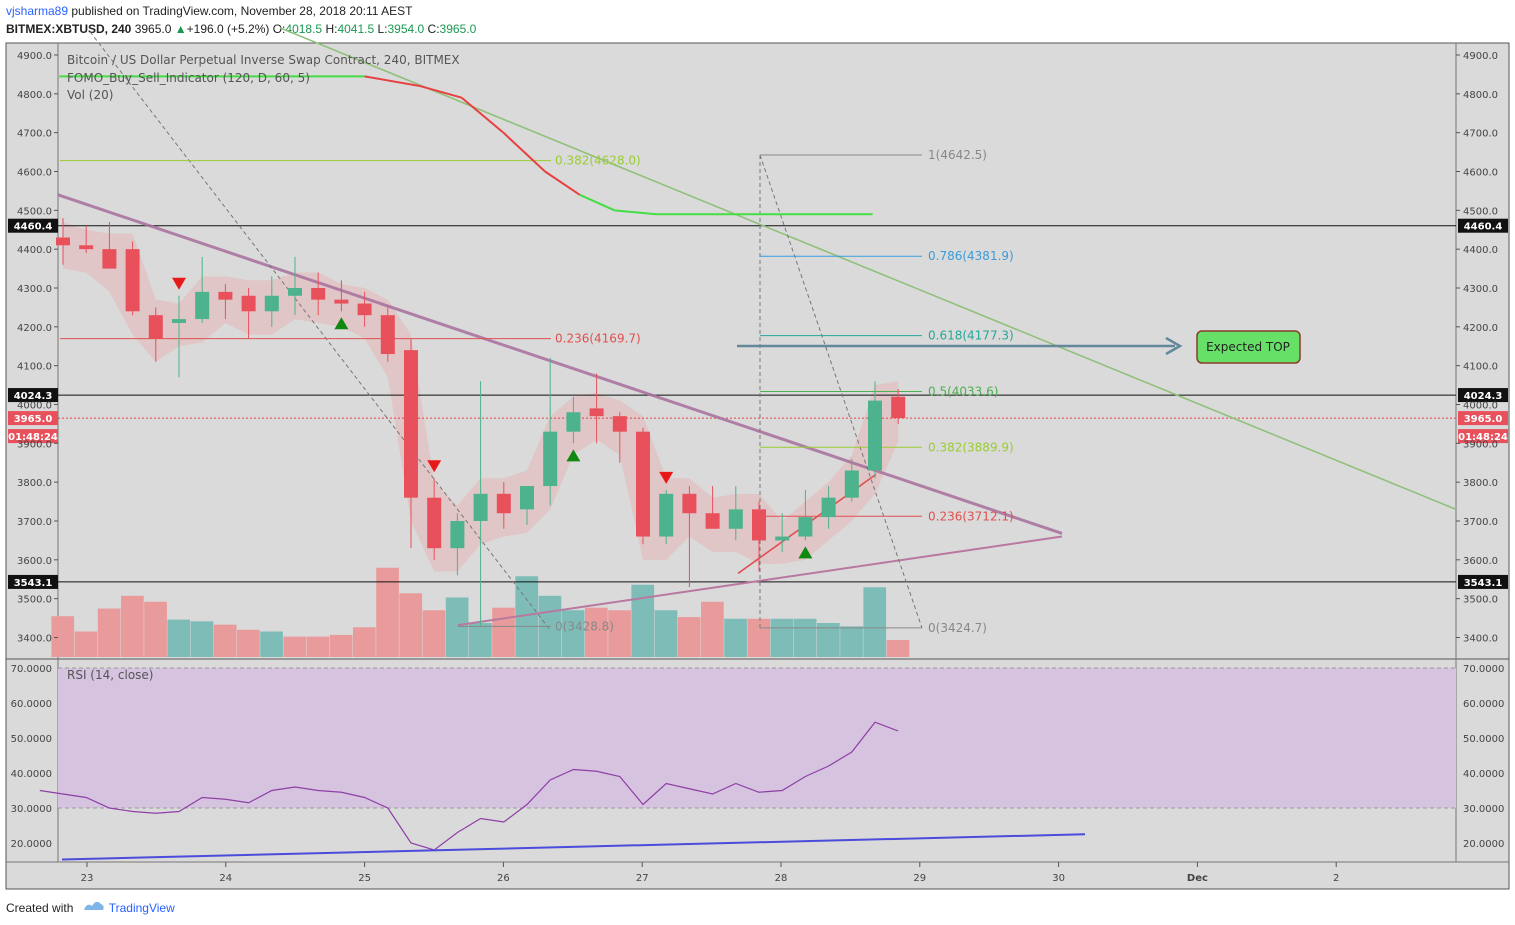 Image resolution: width=1515 pixels, height=925 pixels. I want to click on price-tick-label-left: 4400.0, so click(34, 250).